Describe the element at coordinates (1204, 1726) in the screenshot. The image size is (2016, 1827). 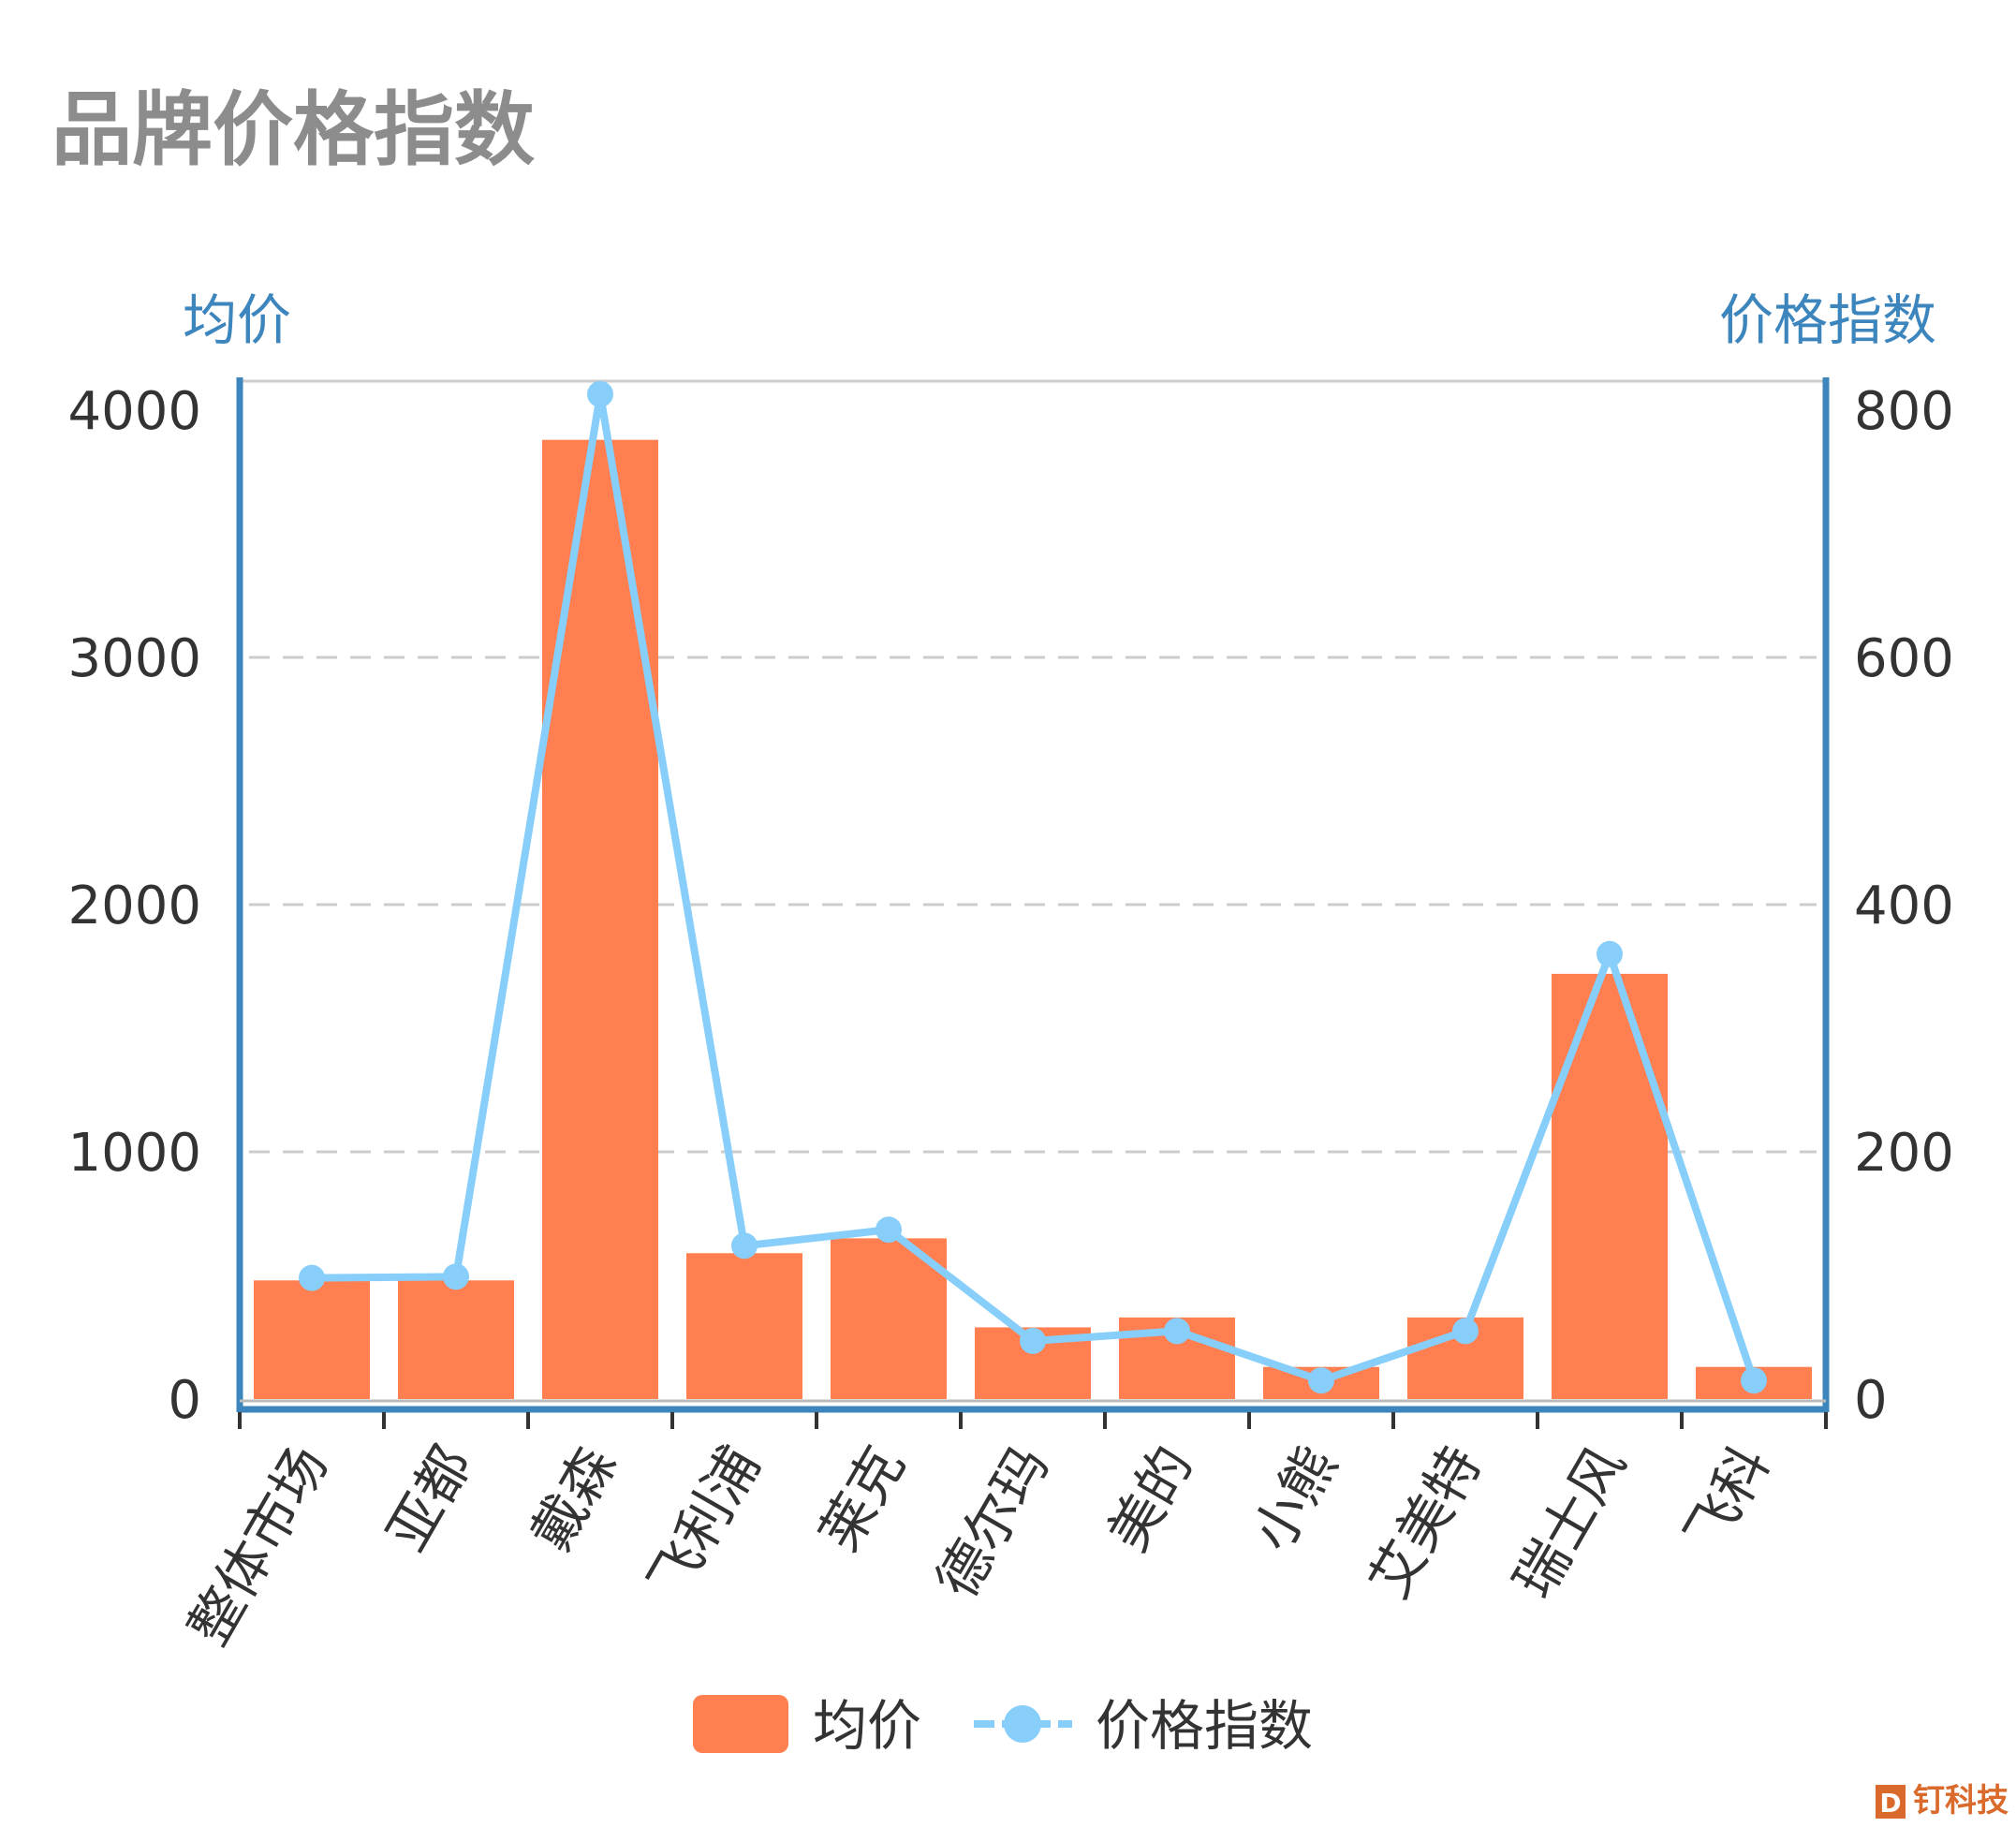
I see `legend-line-label: 价格指数` at that location.